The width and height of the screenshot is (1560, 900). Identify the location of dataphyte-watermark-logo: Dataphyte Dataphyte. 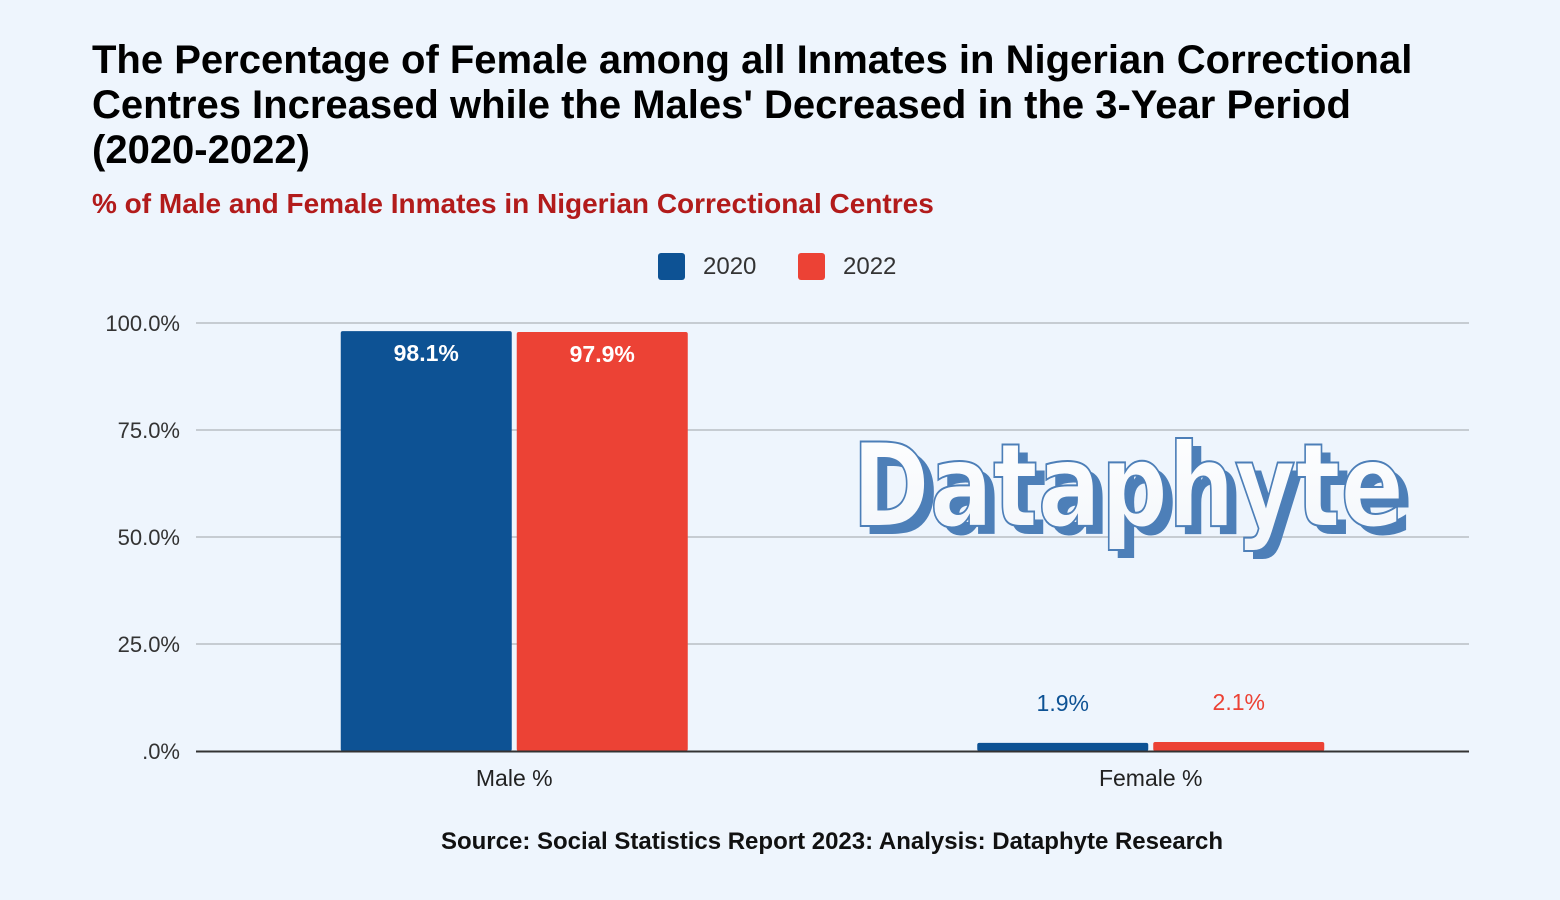
(1132, 490).